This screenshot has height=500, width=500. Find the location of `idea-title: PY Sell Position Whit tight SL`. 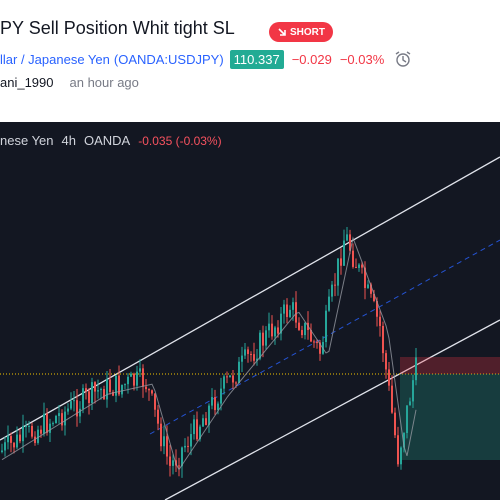

idea-title: PY Sell Position Whit tight SL is located at coordinates (117, 28).